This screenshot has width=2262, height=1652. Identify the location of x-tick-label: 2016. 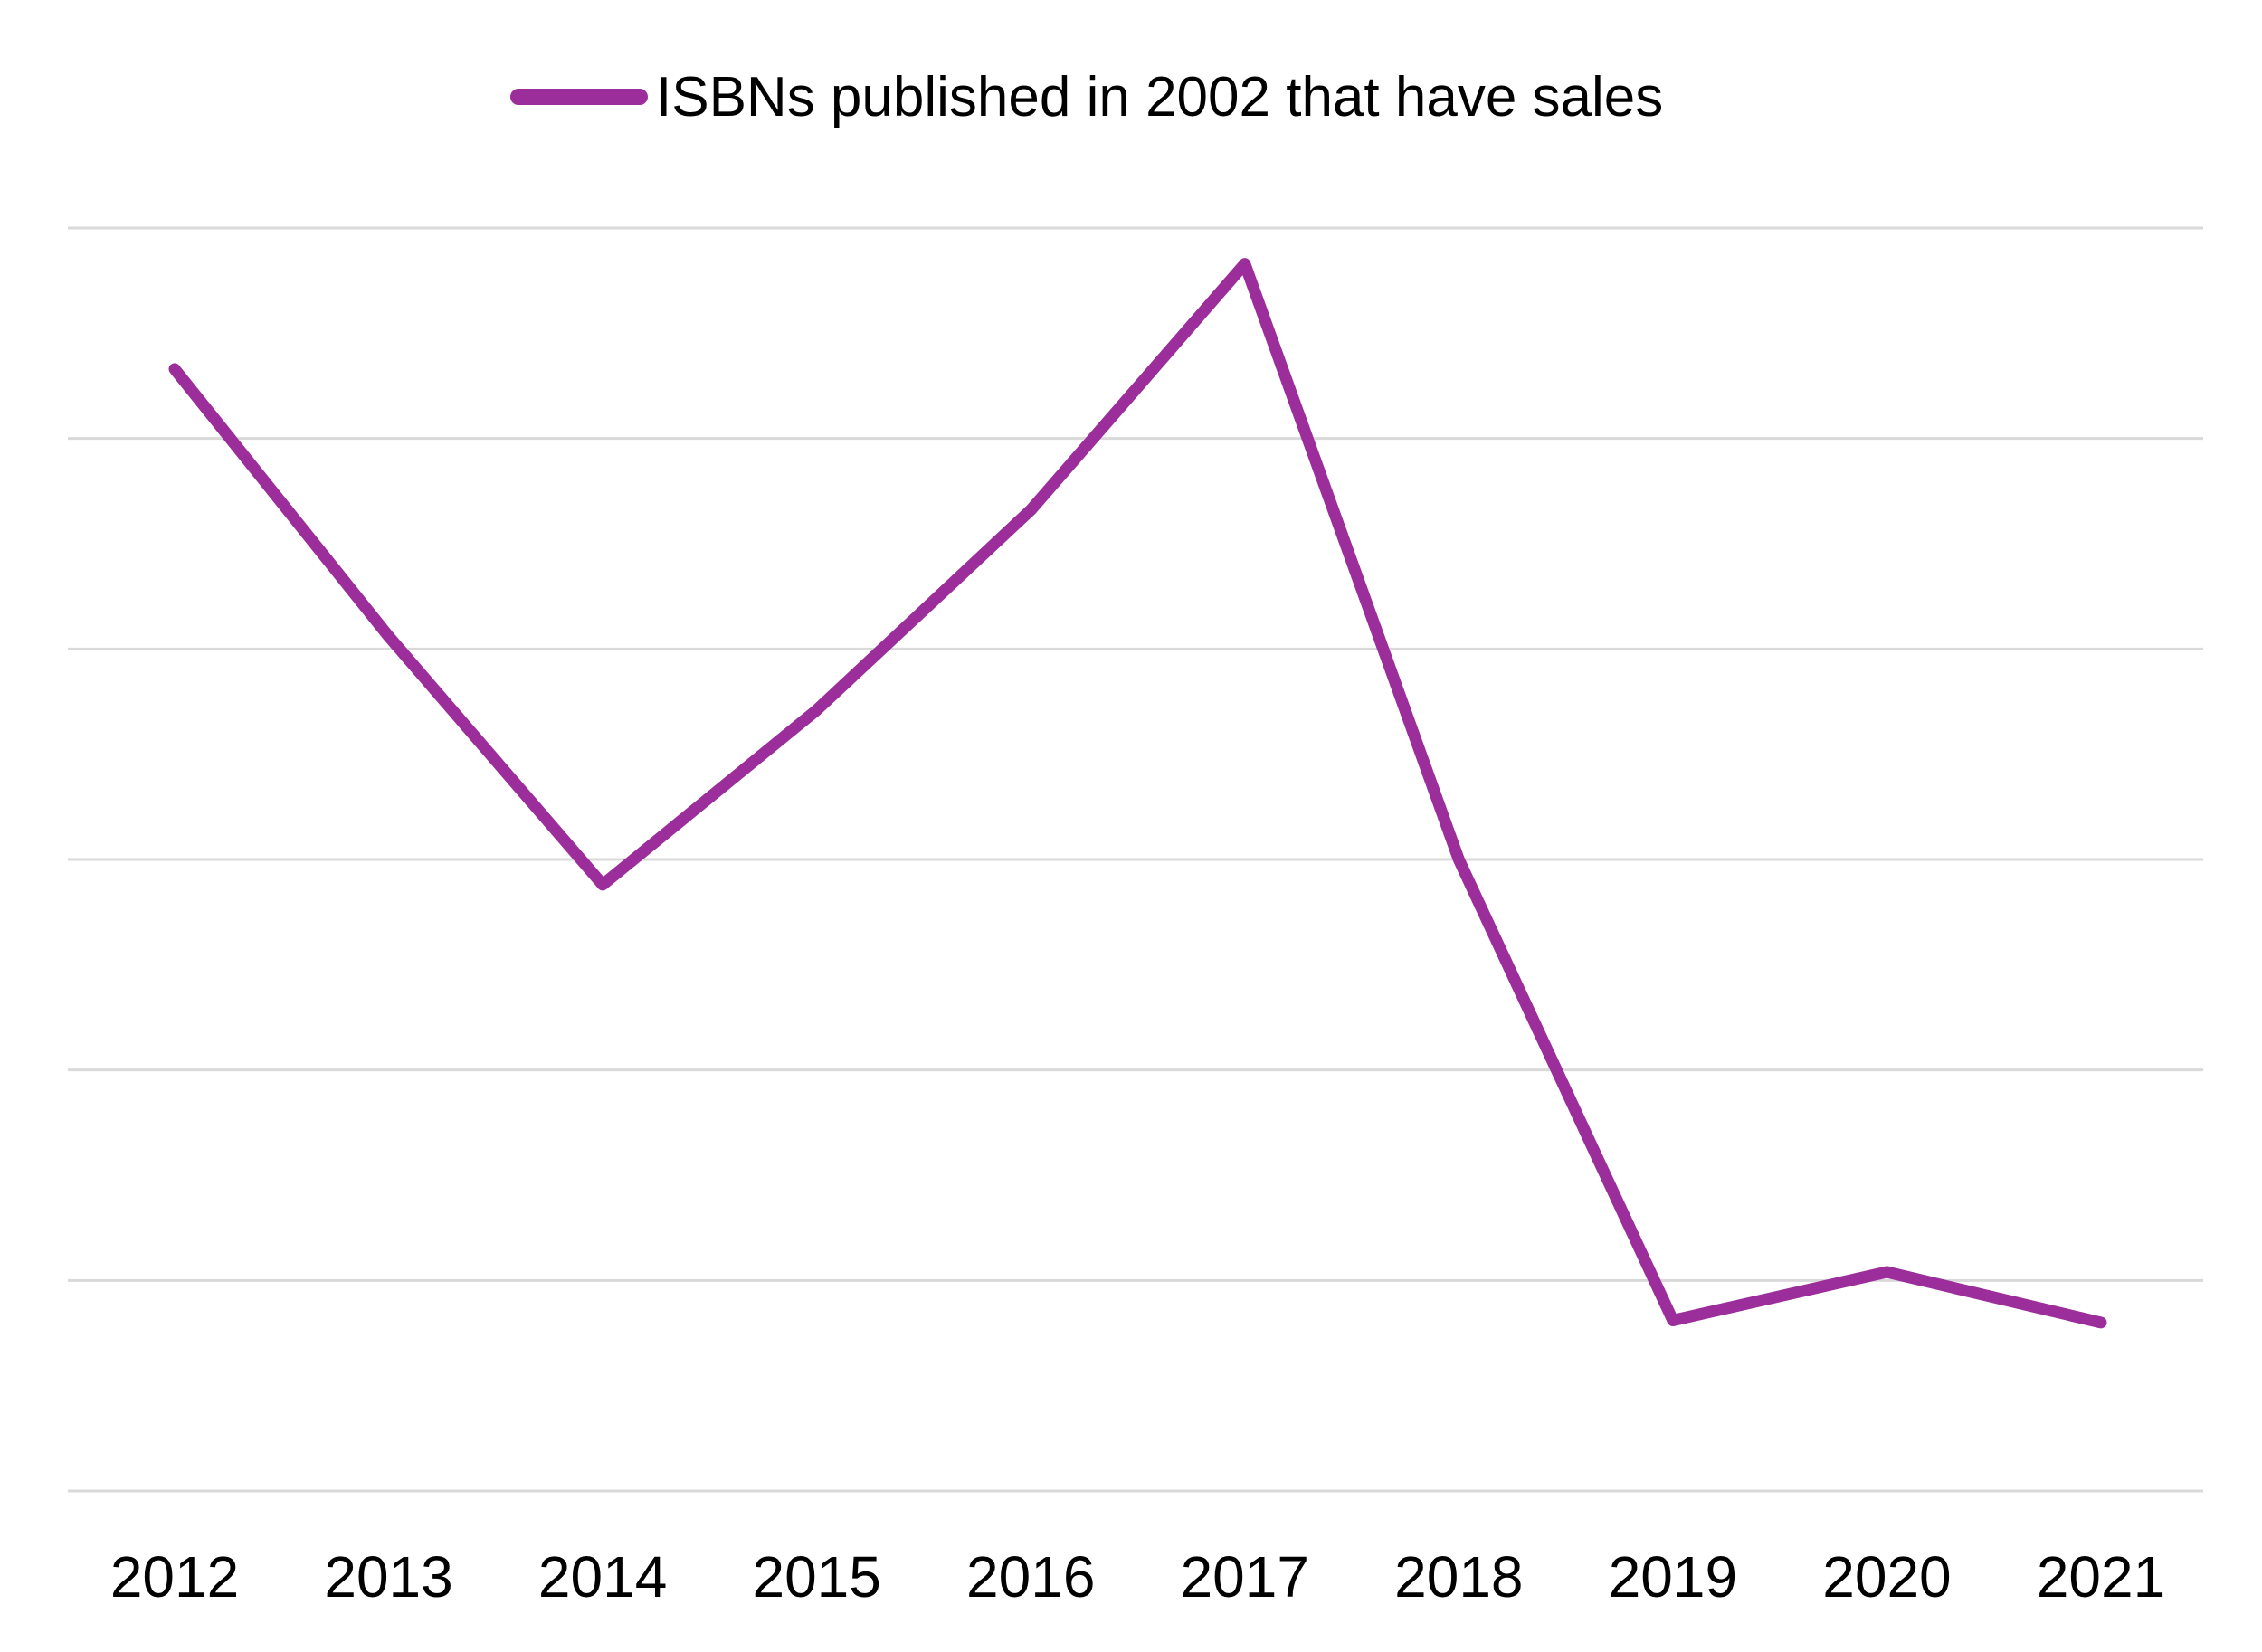
(1030, 1577).